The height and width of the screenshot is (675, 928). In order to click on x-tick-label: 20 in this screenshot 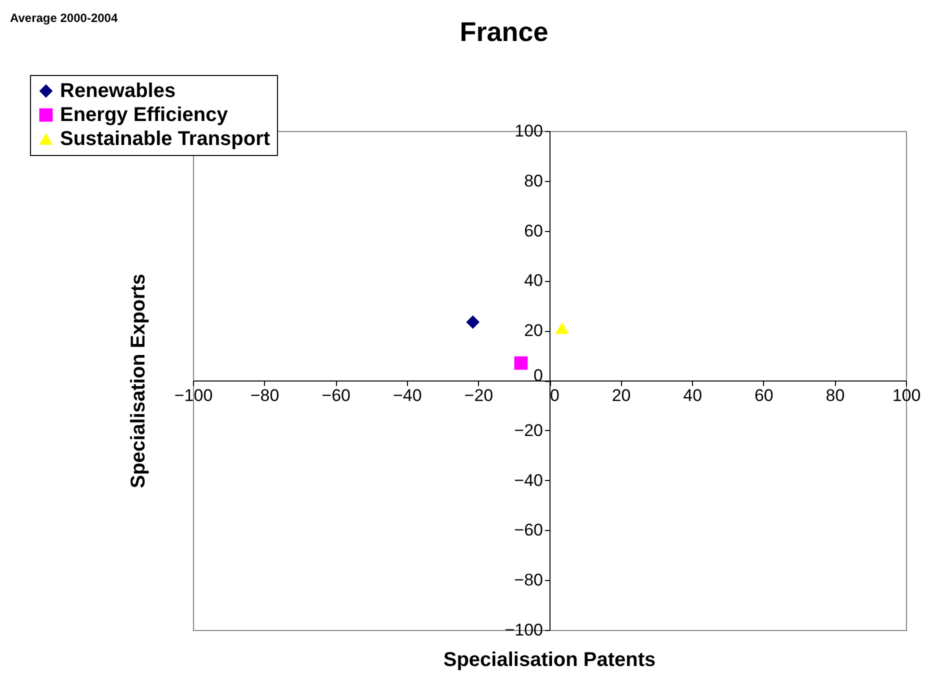, I will do `click(621, 395)`.